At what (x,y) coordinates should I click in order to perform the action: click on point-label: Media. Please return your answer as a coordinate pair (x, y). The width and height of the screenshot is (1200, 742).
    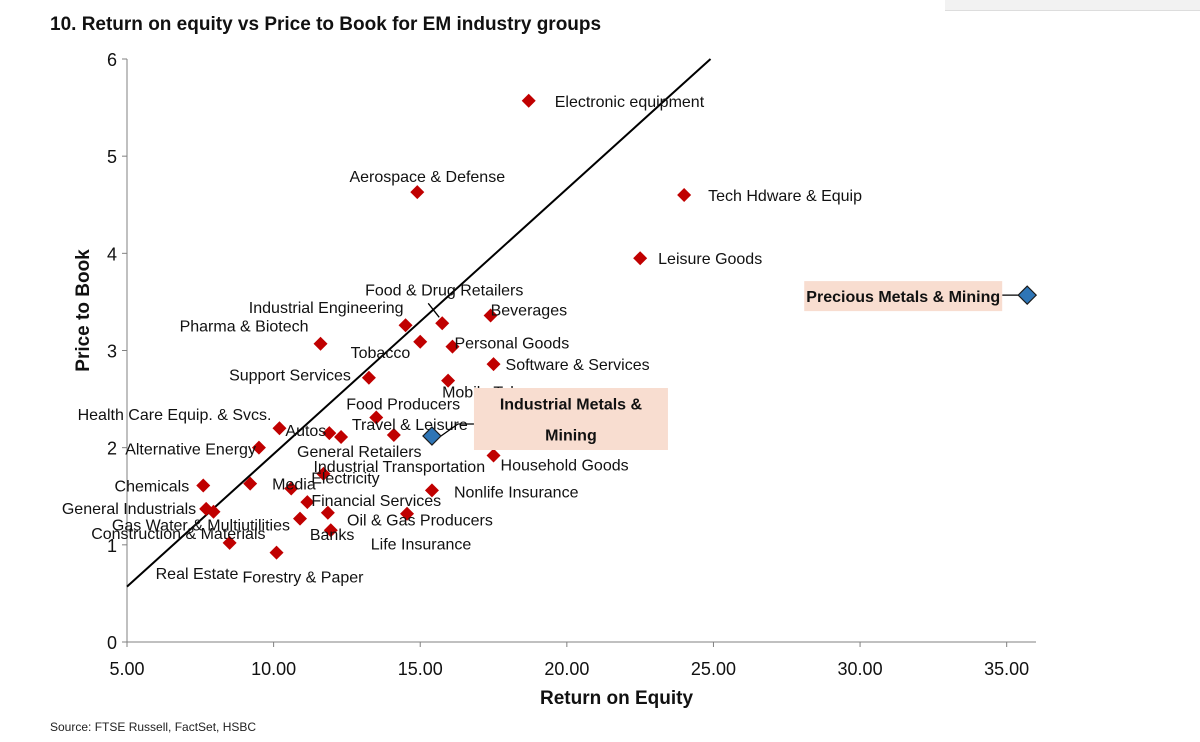
    Looking at the image, I should click on (294, 485).